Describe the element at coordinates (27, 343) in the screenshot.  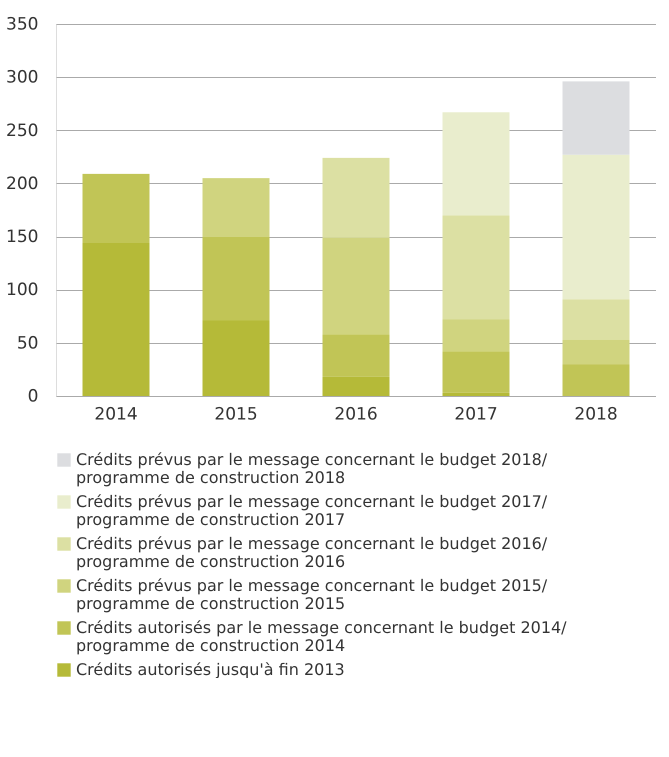
I see `y-tick-label: 50` at that location.